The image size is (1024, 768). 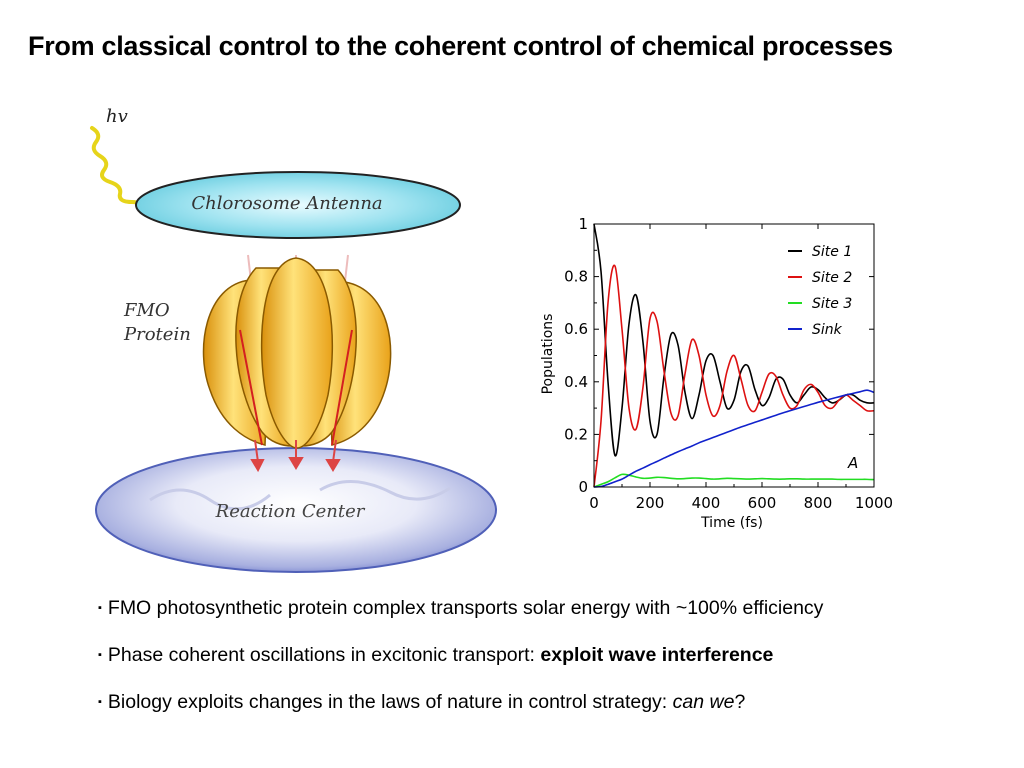 What do you see at coordinates (576, 382) in the screenshot?
I see `y-tick-label: 0.4` at bounding box center [576, 382].